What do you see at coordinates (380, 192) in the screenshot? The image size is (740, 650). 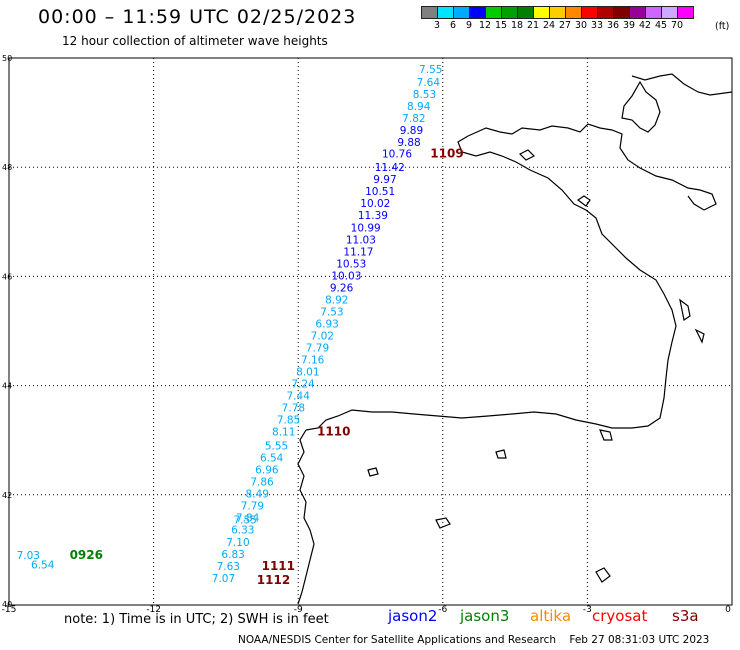 I see `wave-height-value: 10.51` at bounding box center [380, 192].